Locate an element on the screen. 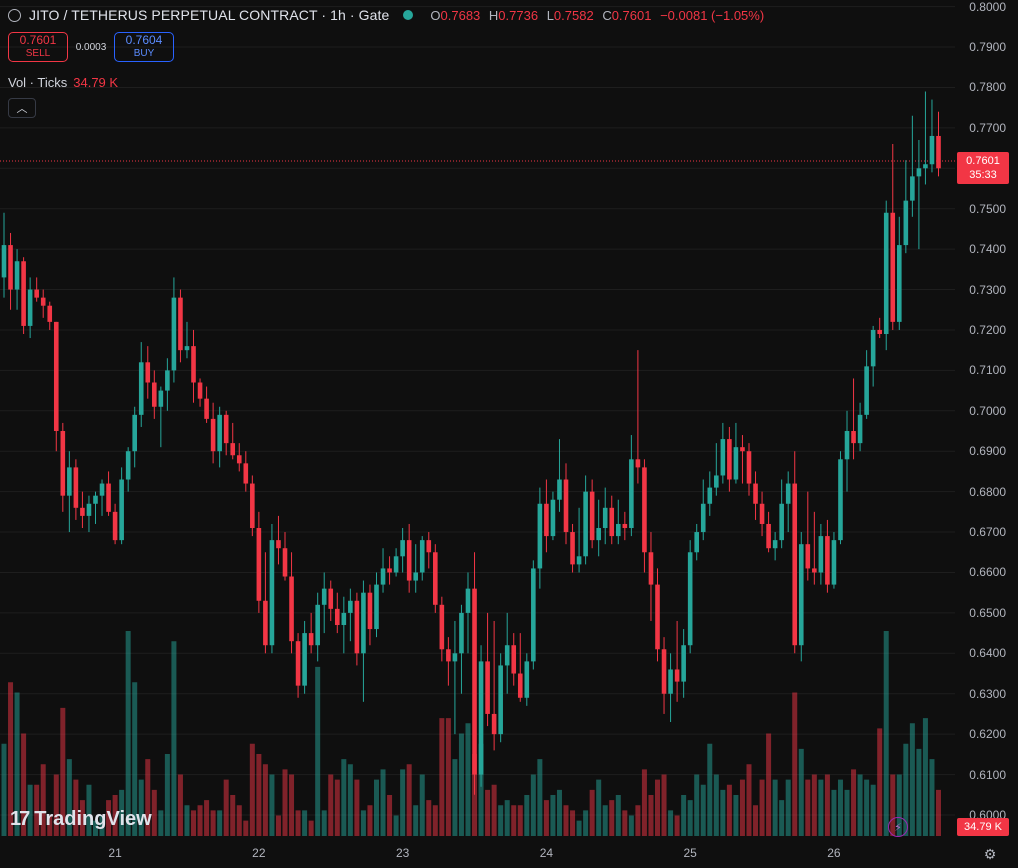 Image resolution: width=1018 pixels, height=868 pixels. price-tick-label: 0.7800 is located at coordinates (987, 87).